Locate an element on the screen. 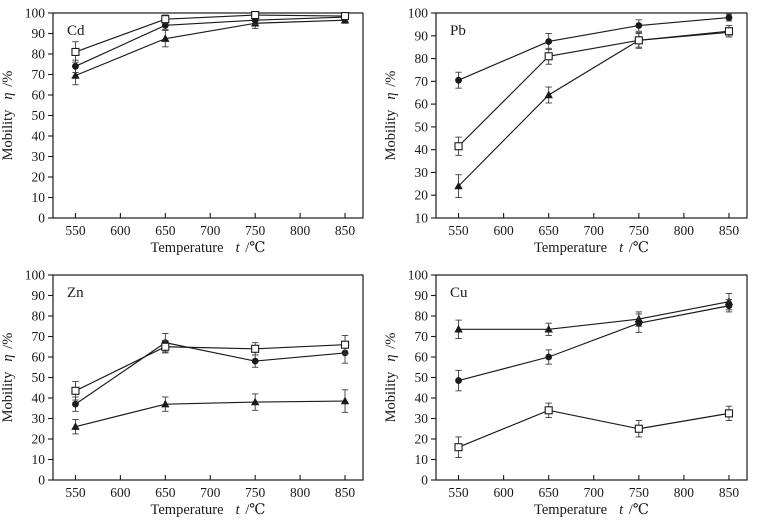 The height and width of the screenshot is (524, 767). panel-label: Cd is located at coordinates (76, 31).